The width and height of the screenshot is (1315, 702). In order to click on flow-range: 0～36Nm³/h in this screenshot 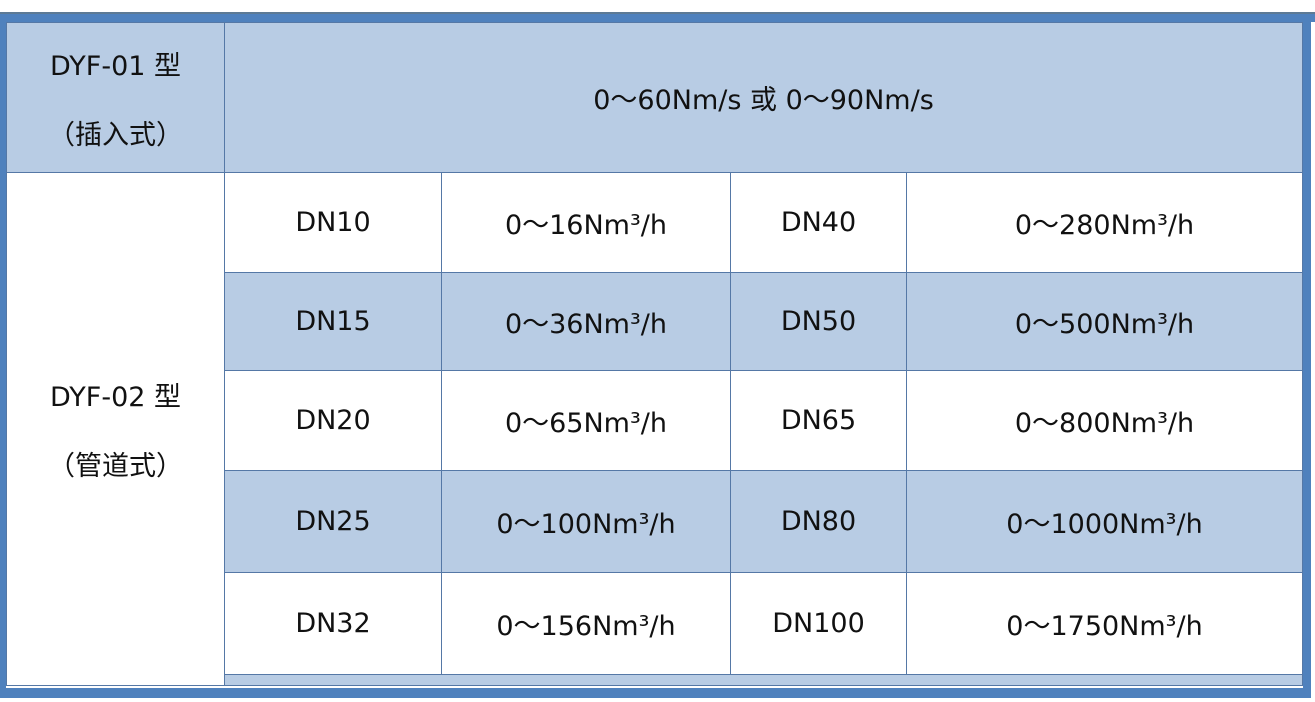, I will do `click(586, 324)`.